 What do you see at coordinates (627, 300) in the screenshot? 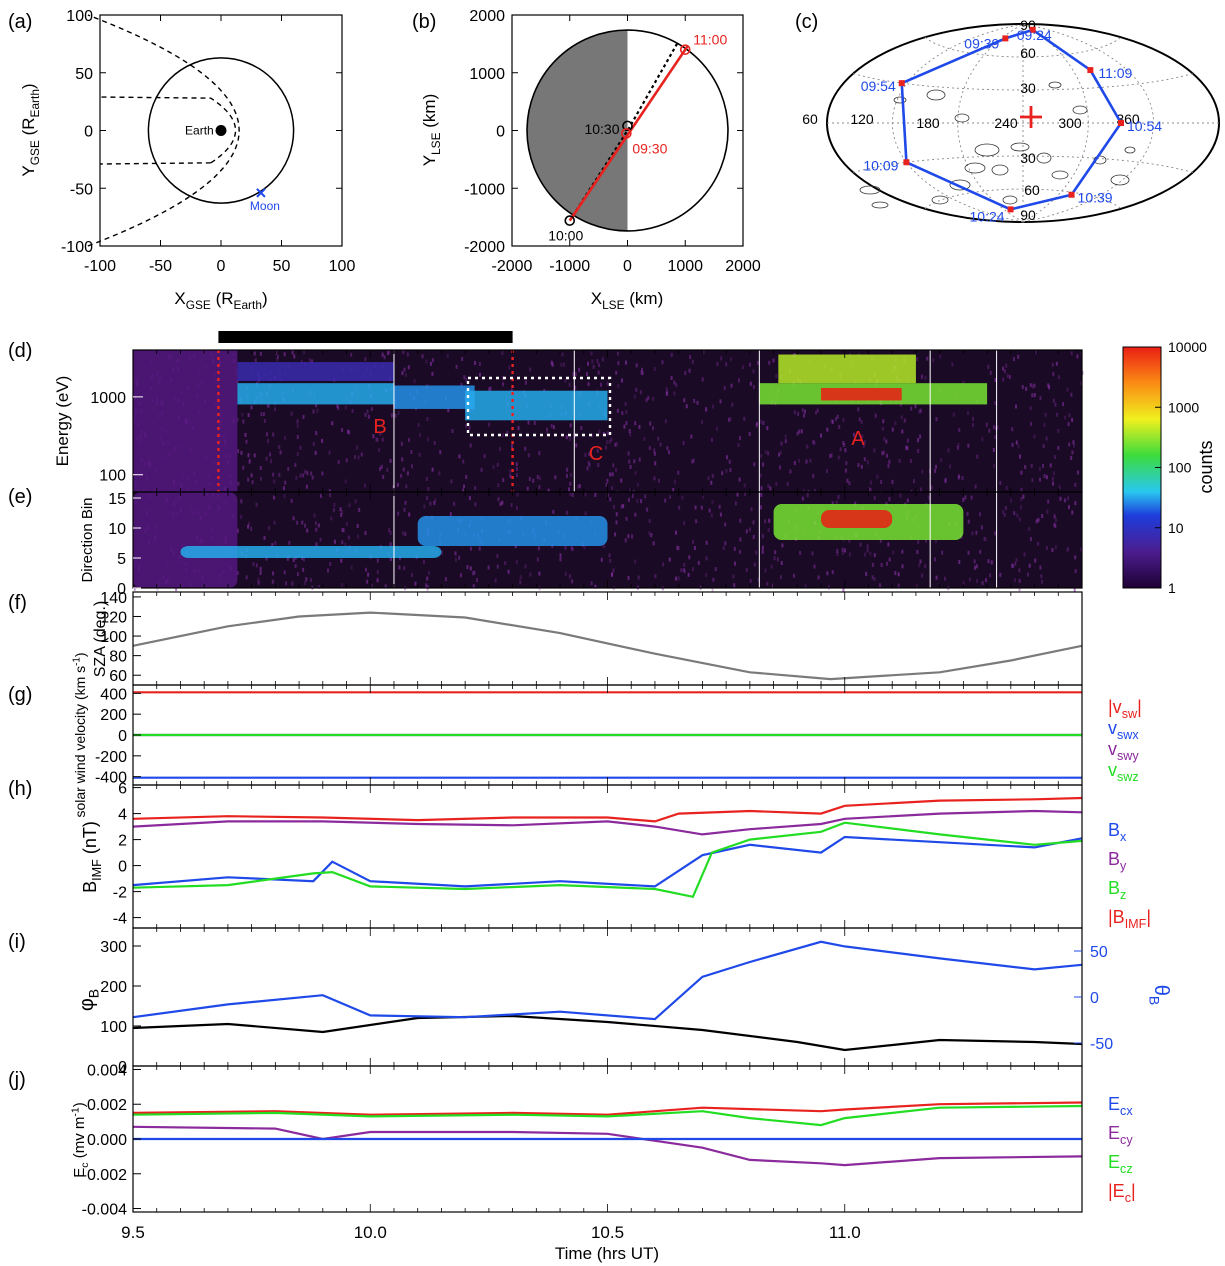
I see `x-axis-label: XLSE (km)` at bounding box center [627, 300].